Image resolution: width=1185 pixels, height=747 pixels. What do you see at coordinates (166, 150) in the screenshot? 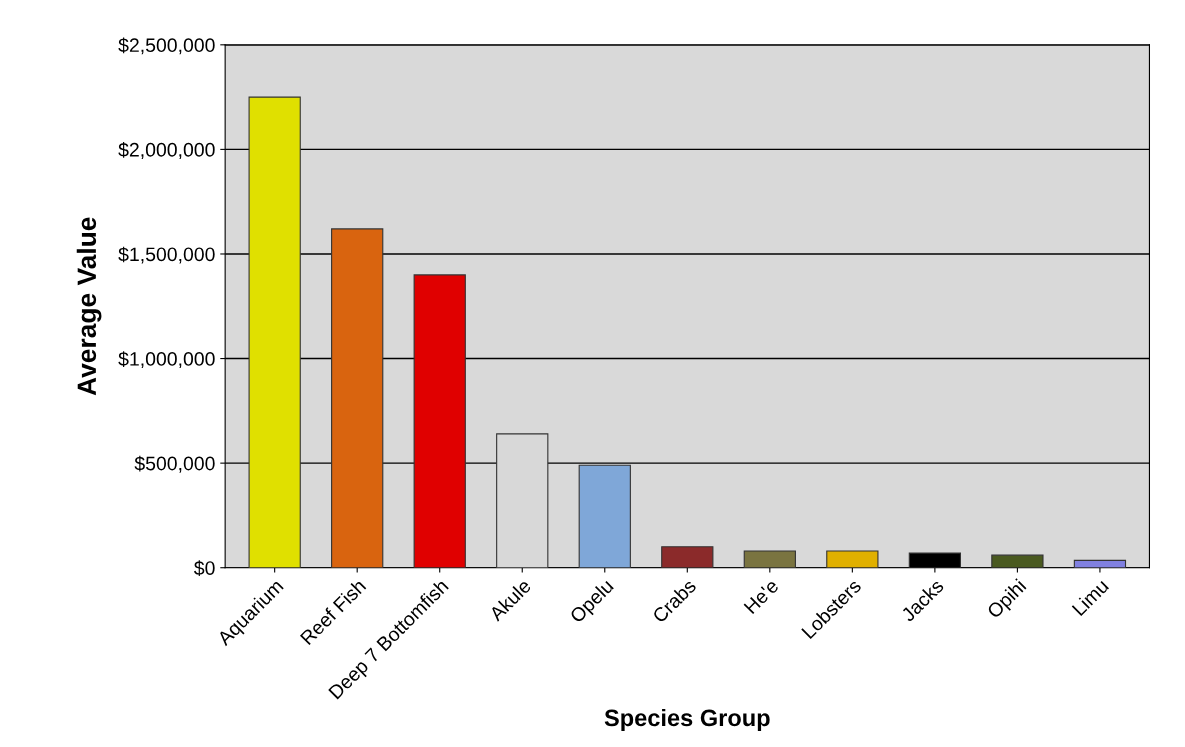
I see `y-tick-label: $2,000,000` at bounding box center [166, 150].